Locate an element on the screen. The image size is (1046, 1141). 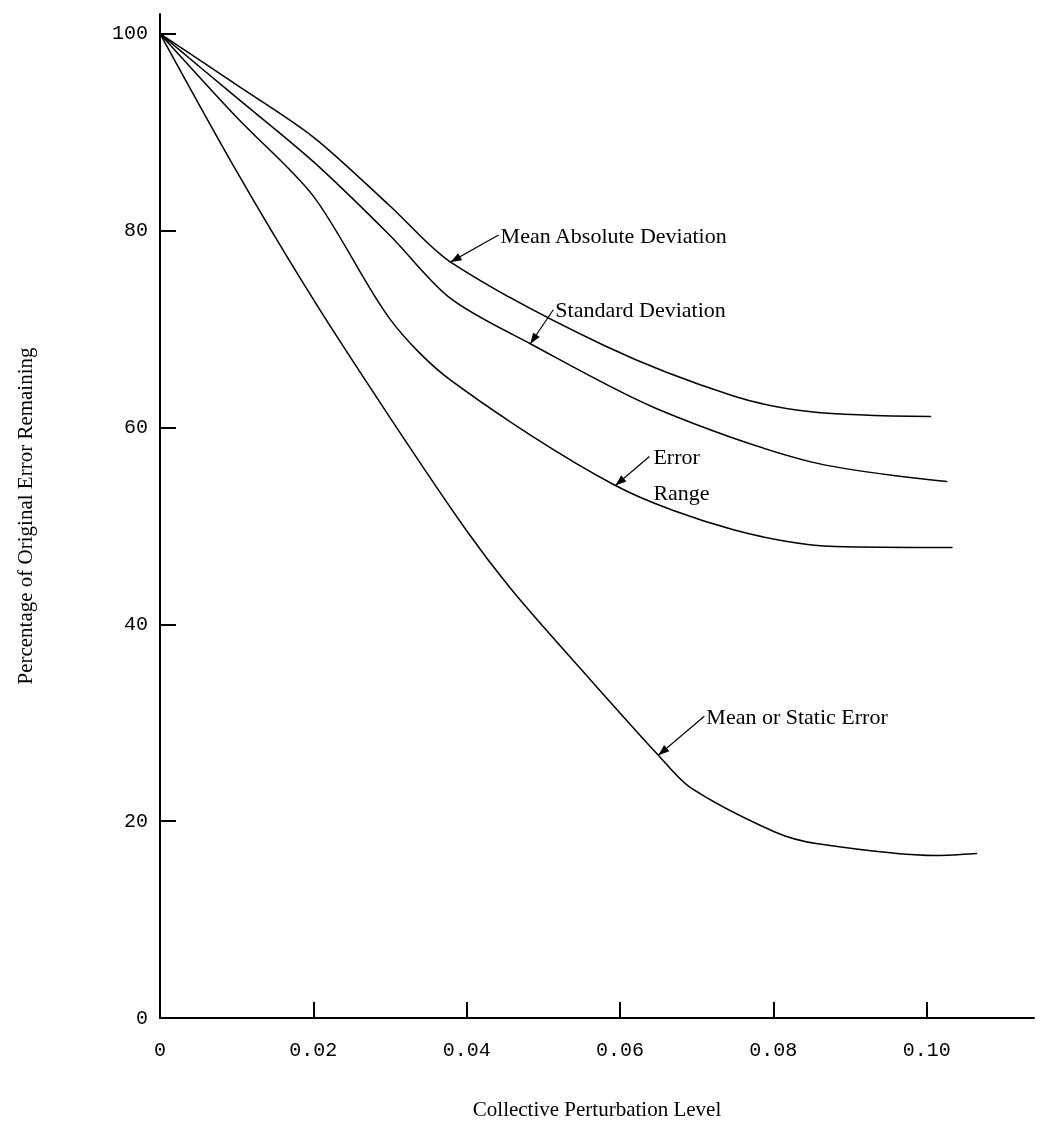
x-tick-label: 0.08 is located at coordinates (773, 1050).